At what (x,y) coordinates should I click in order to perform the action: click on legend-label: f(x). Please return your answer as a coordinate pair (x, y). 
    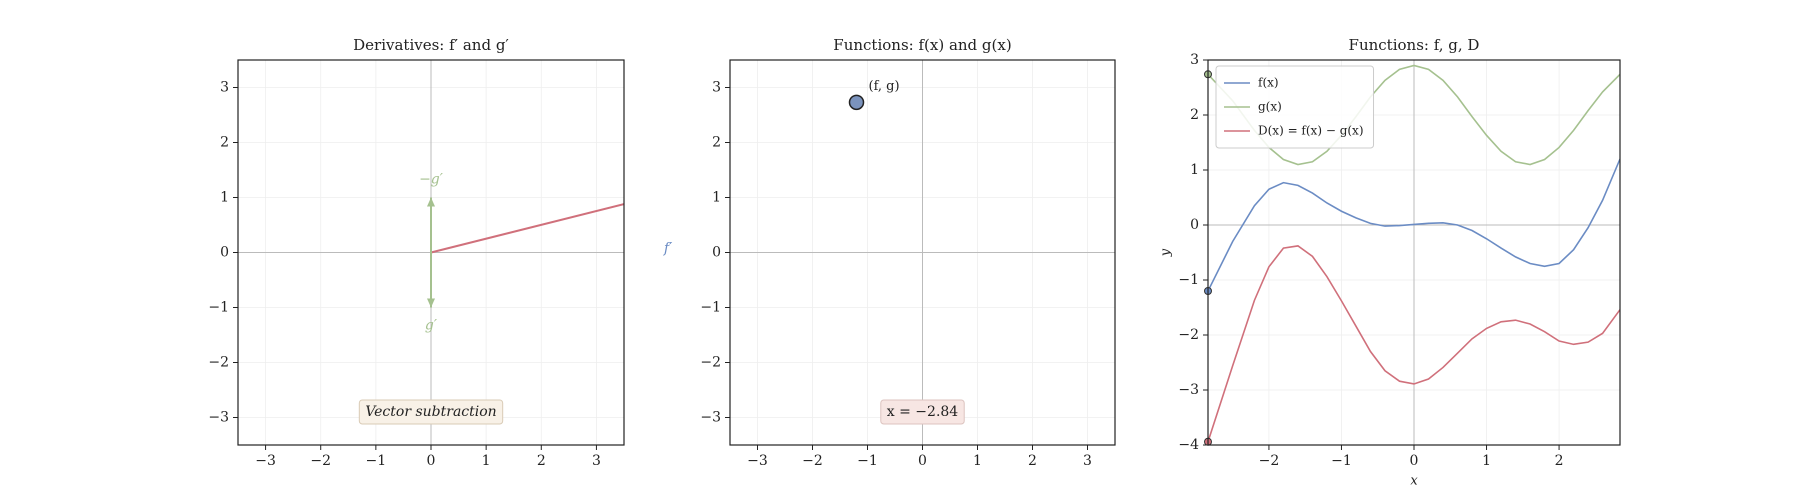
    Looking at the image, I should click on (1268, 83).